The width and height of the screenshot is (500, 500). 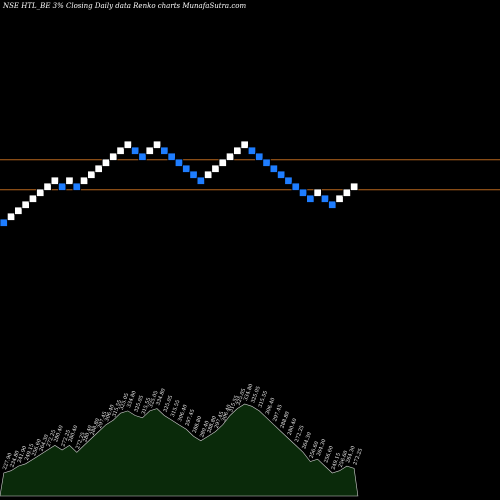 What do you see at coordinates (8, 461) in the screenshot?
I see `price-label: 227.90` at bounding box center [8, 461].